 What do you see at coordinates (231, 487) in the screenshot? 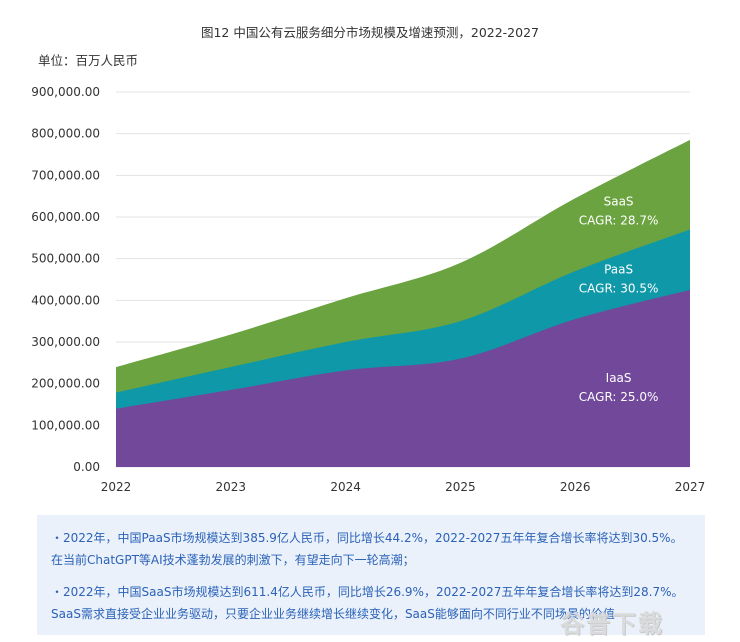
I see `x-tick-label: 2023` at bounding box center [231, 487].